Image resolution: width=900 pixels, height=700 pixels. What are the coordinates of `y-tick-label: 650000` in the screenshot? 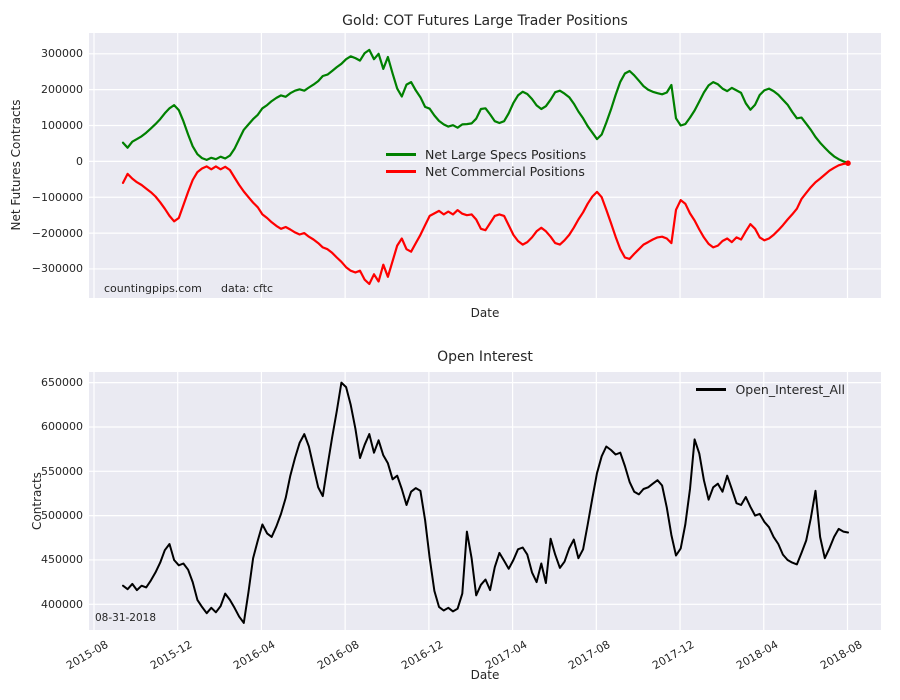 It's located at (62, 383).